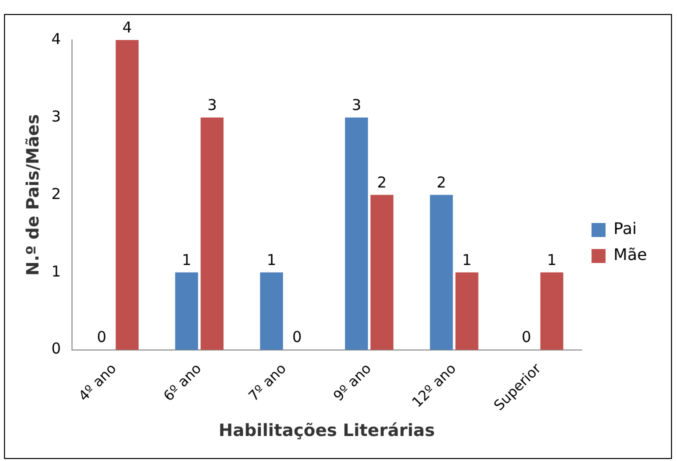 The width and height of the screenshot is (677, 461). Describe the element at coordinates (630, 254) in the screenshot. I see `legend-label: Mãe` at that location.